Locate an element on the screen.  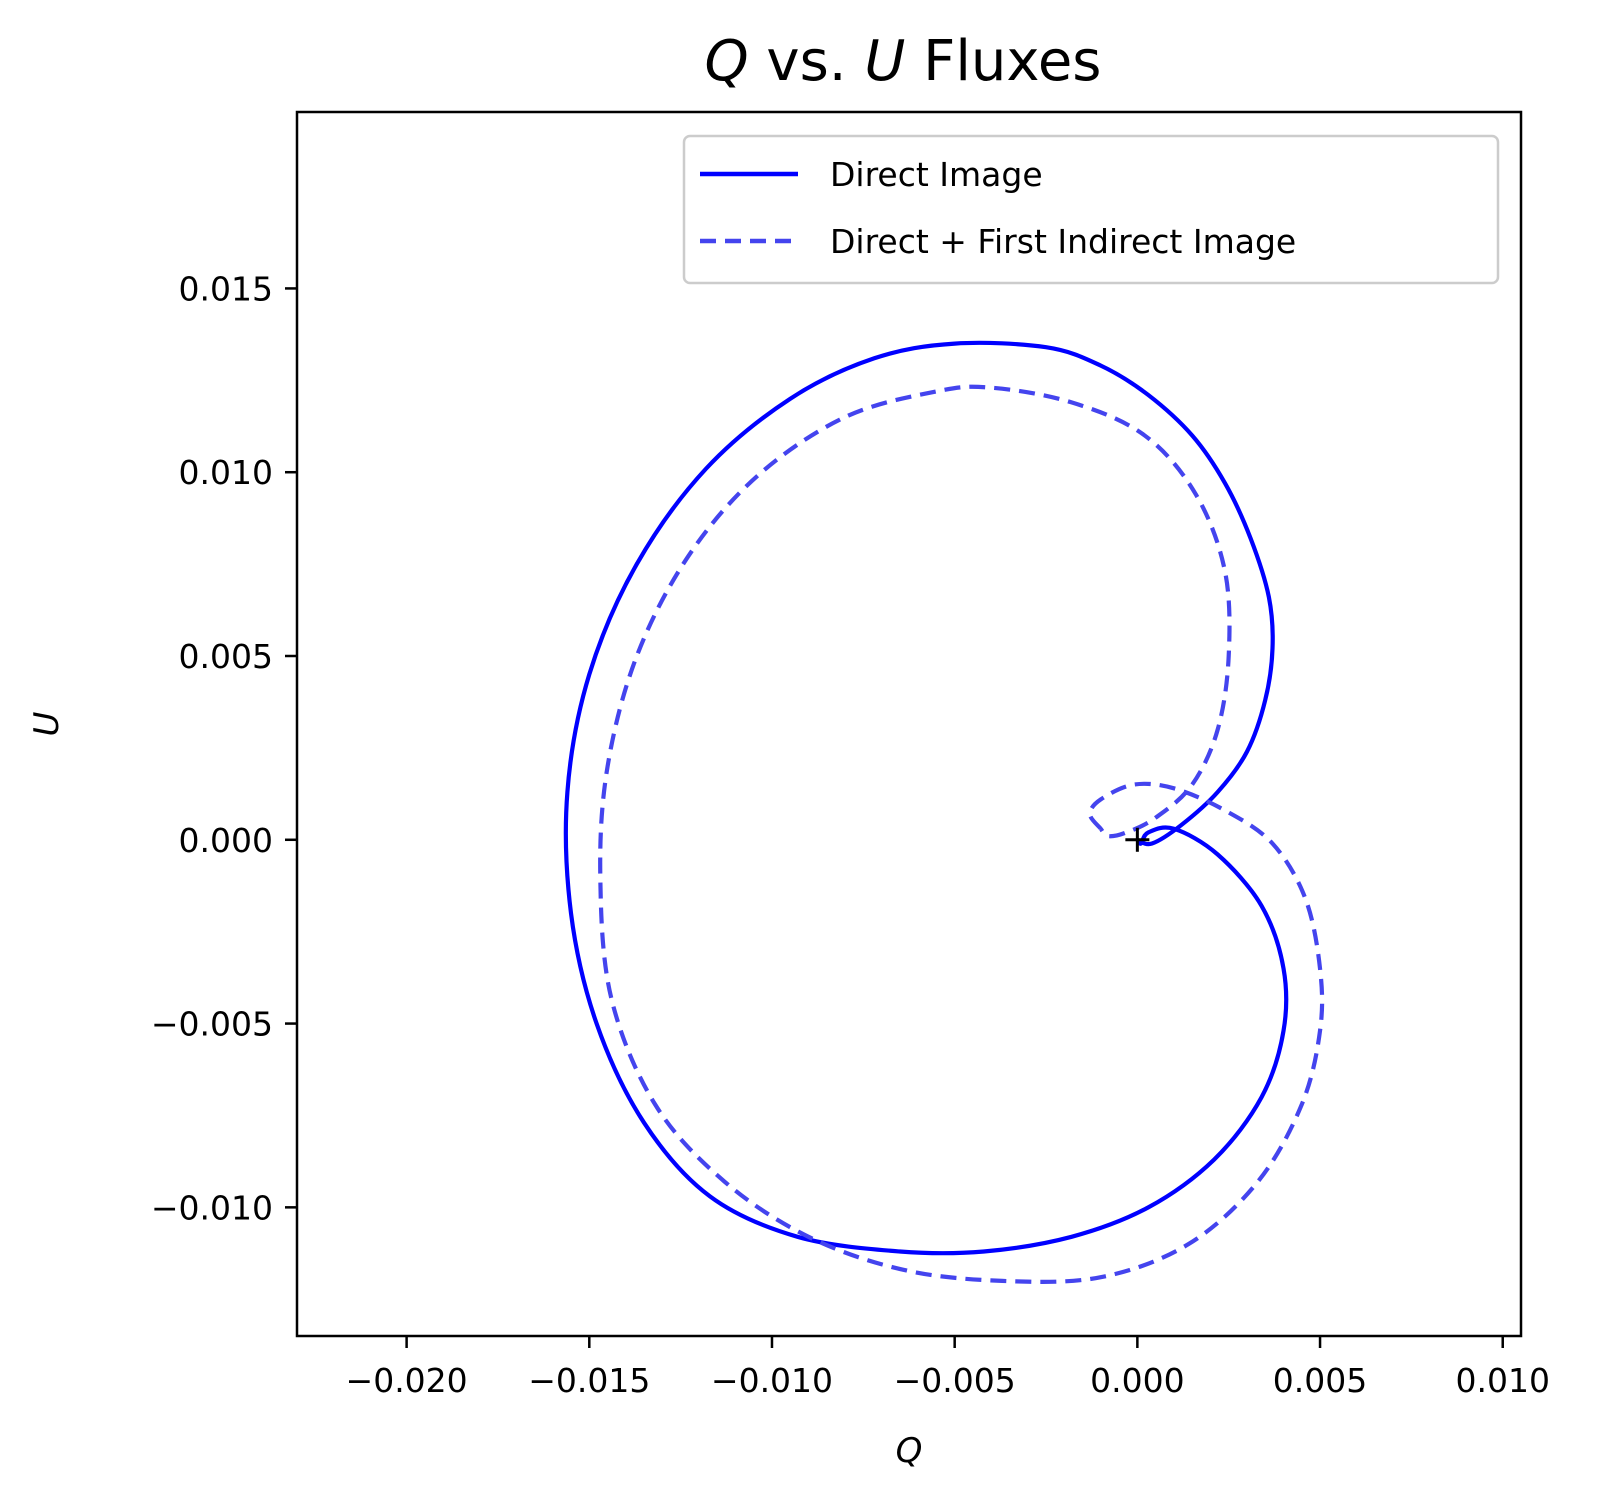
x-tick-label: −0.015 is located at coordinates (589, 1380).